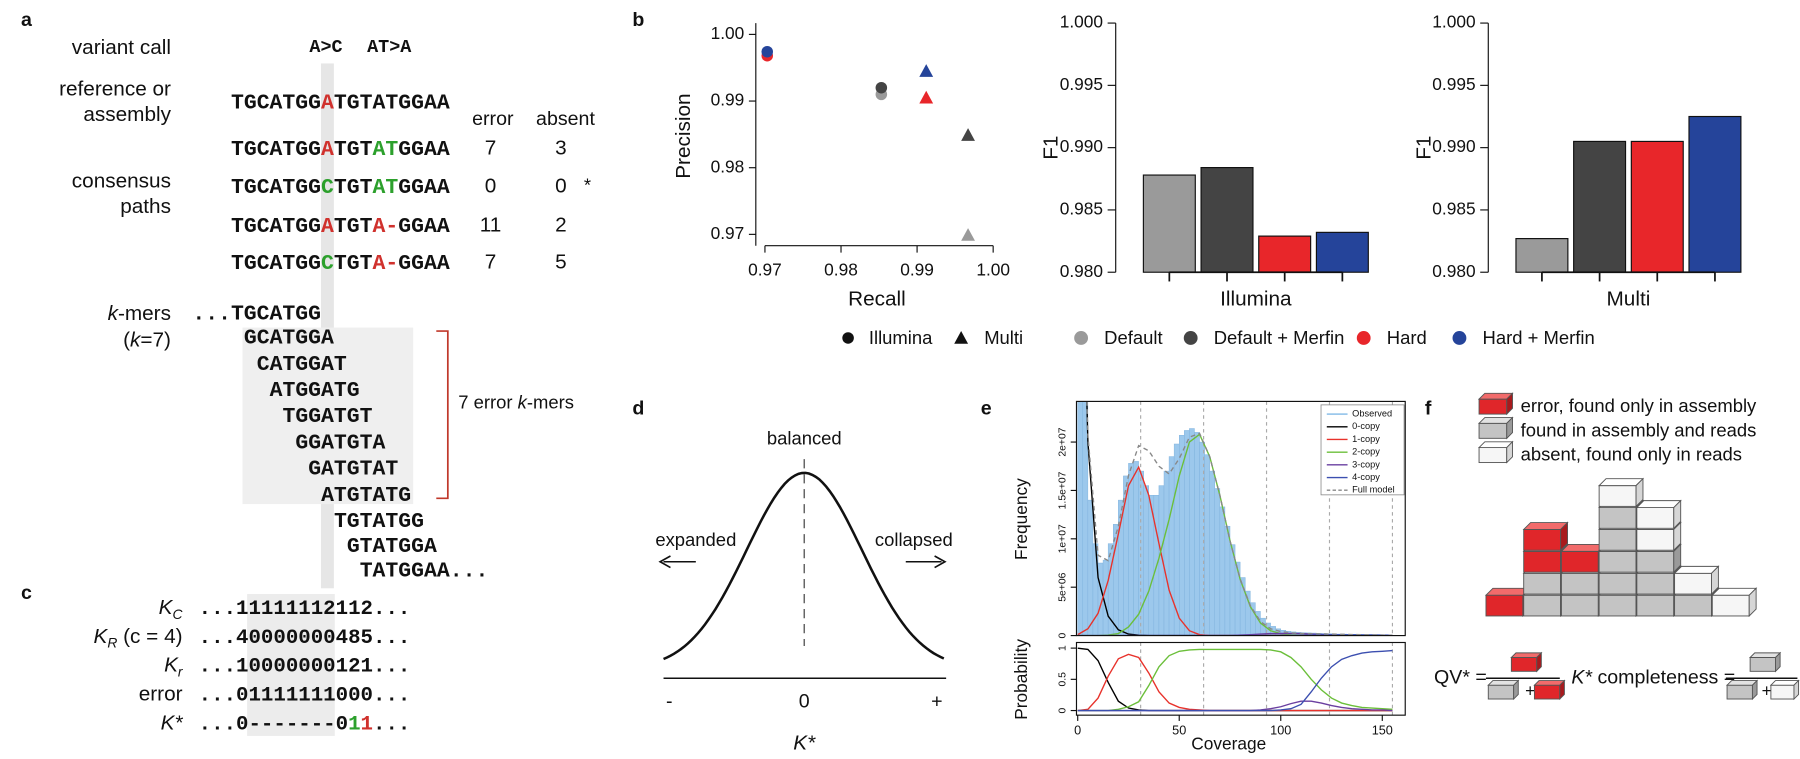 This screenshot has width=1800, height=759. I want to click on segment: 1, so click(354, 725).